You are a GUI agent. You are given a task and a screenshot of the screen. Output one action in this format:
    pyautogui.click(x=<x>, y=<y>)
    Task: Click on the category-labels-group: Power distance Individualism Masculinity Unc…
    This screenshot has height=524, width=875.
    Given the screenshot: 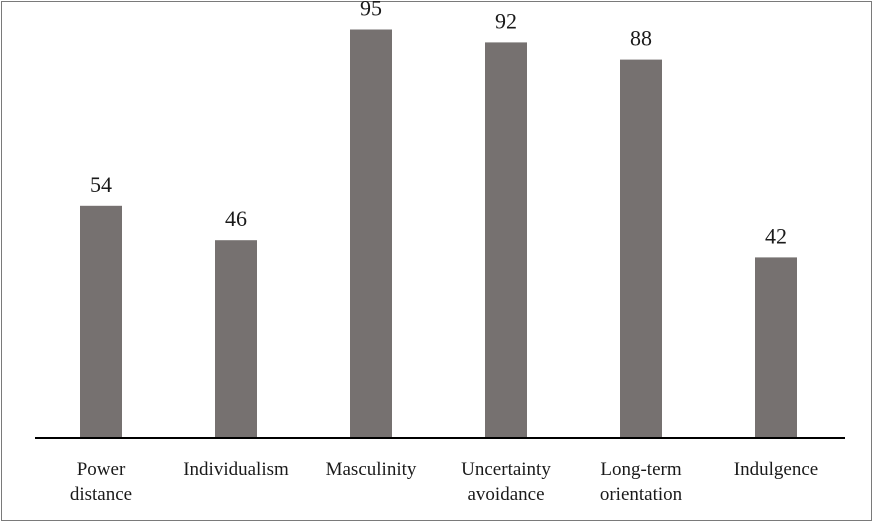 What is the action you would take?
    pyautogui.click(x=444, y=482)
    